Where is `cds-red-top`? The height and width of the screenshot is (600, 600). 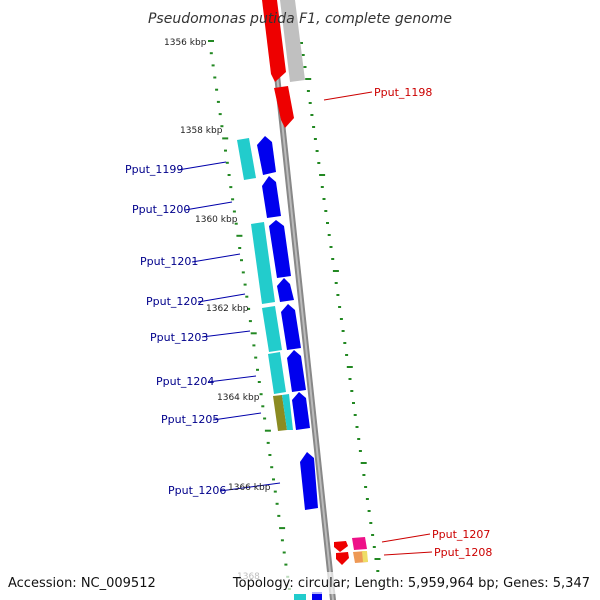
cds-red-top is located at coordinates (274, 41).